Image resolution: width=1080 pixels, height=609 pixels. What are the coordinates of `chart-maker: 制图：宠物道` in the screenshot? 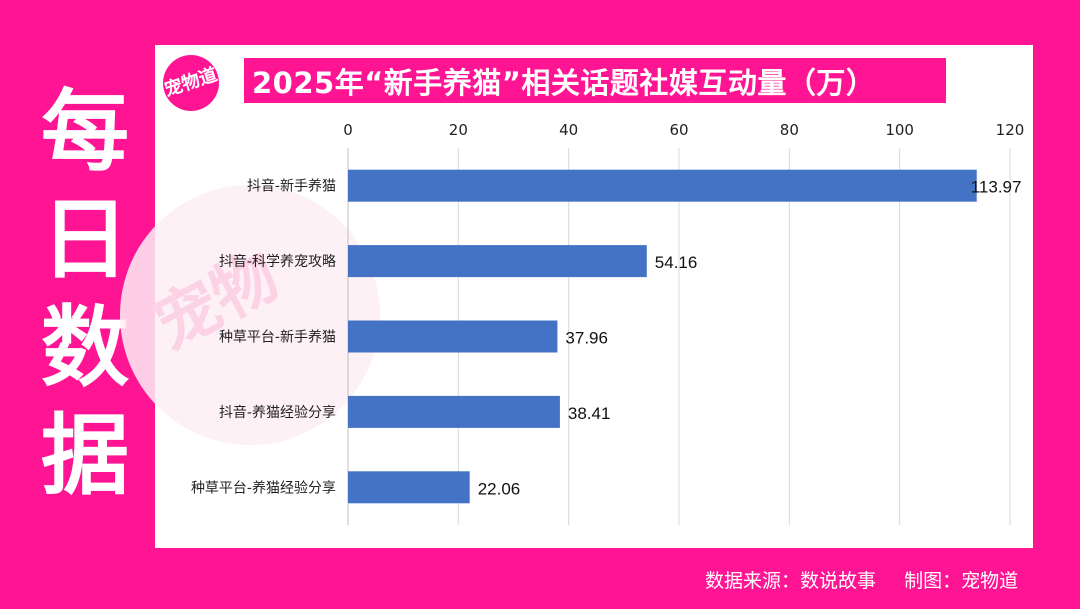 It's located at (961, 581).